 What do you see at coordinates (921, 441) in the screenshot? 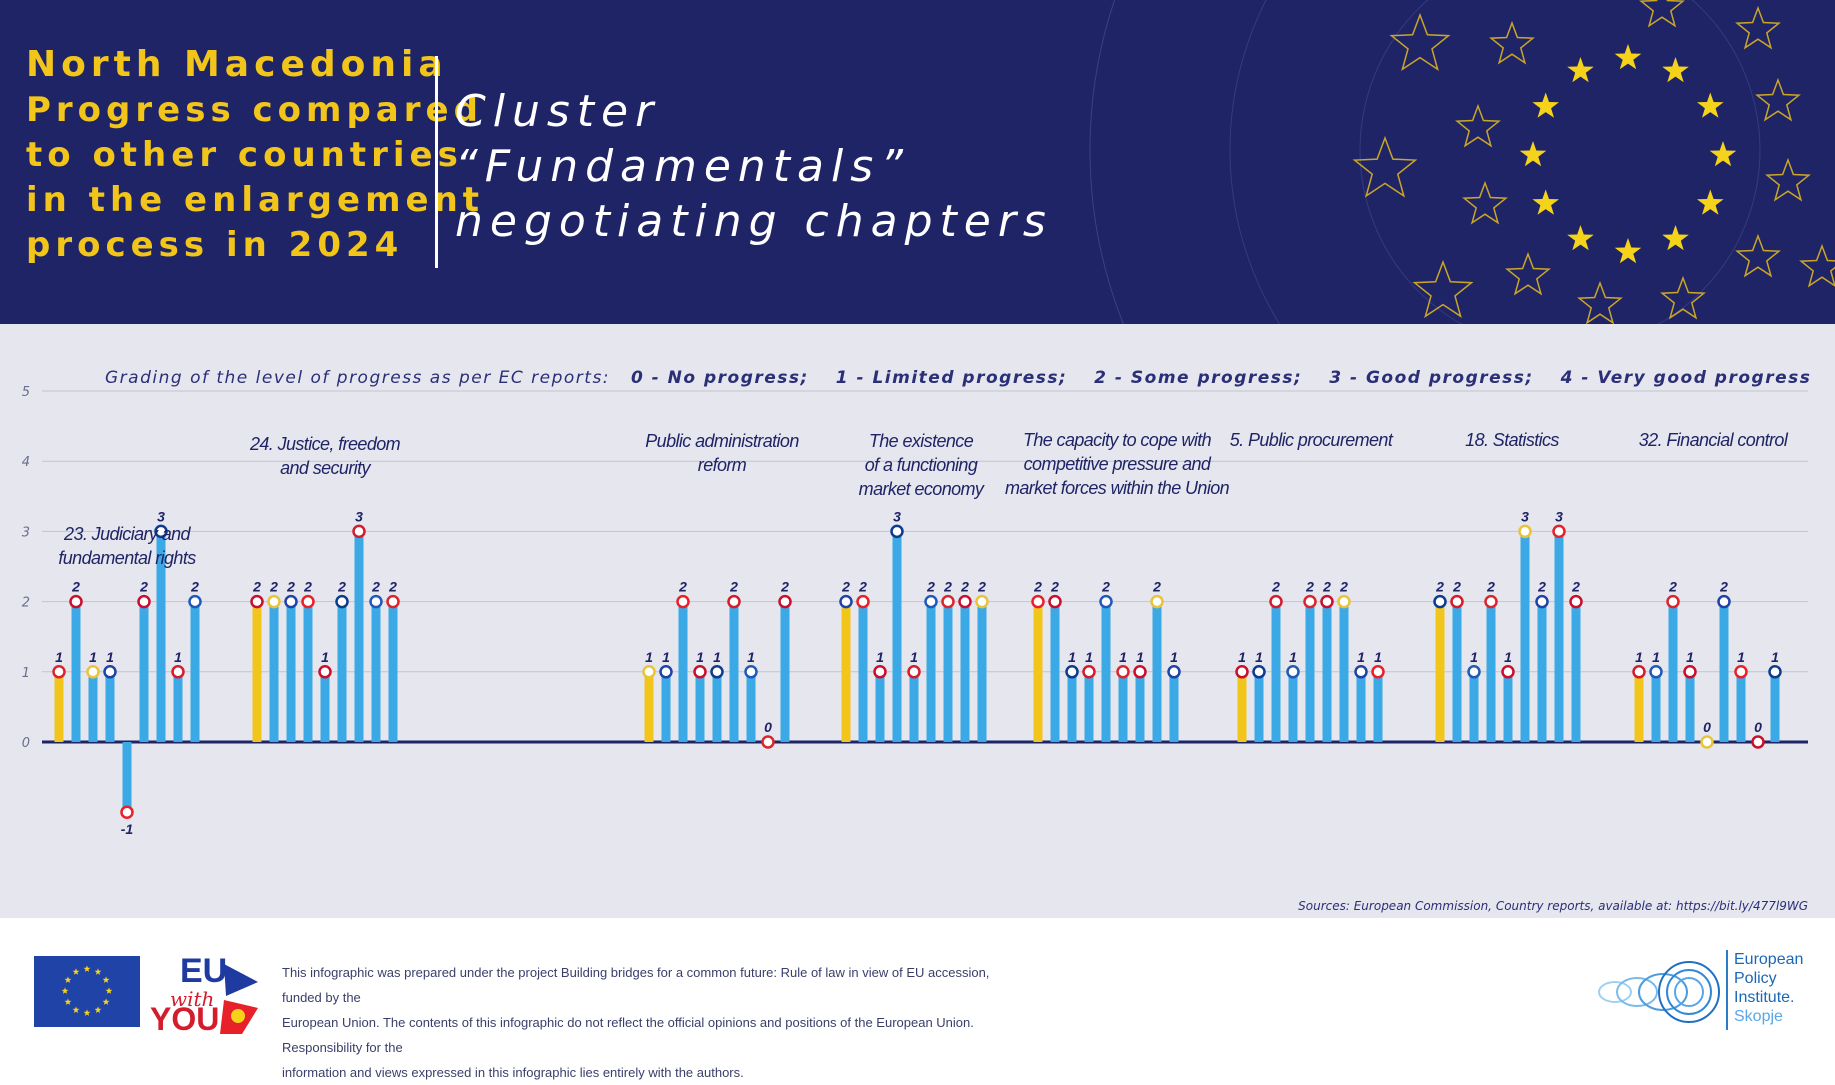
I see `group-label: The existence` at bounding box center [921, 441].